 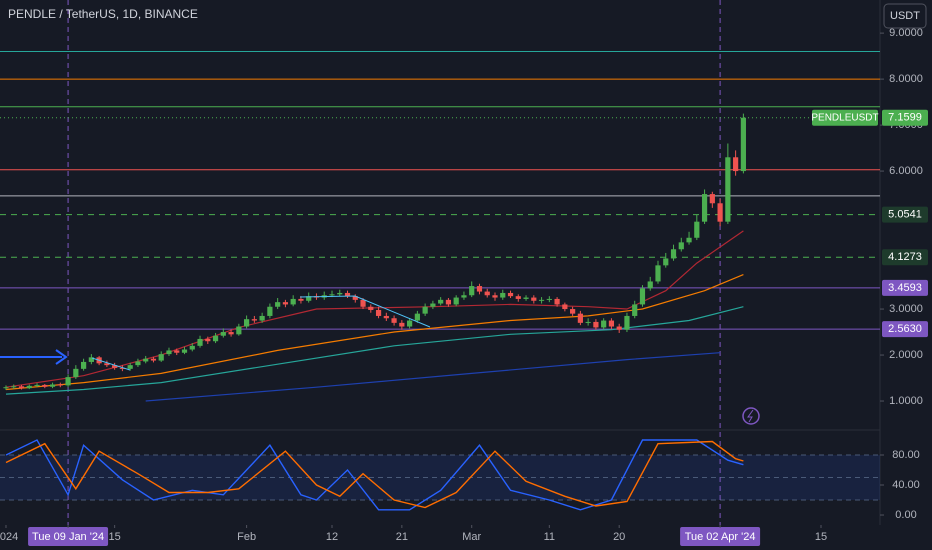 What do you see at coordinates (34, 357) in the screenshot?
I see `arrow-annotation` at bounding box center [34, 357].